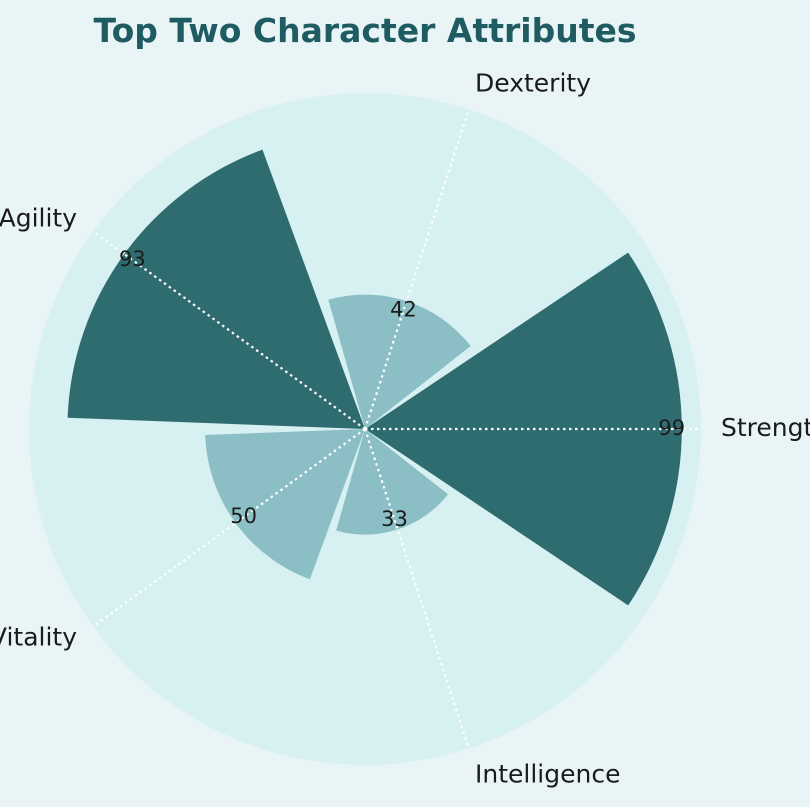 This screenshot has width=810, height=807. What do you see at coordinates (132, 259) in the screenshot?
I see `value-label-agility: 93` at bounding box center [132, 259].